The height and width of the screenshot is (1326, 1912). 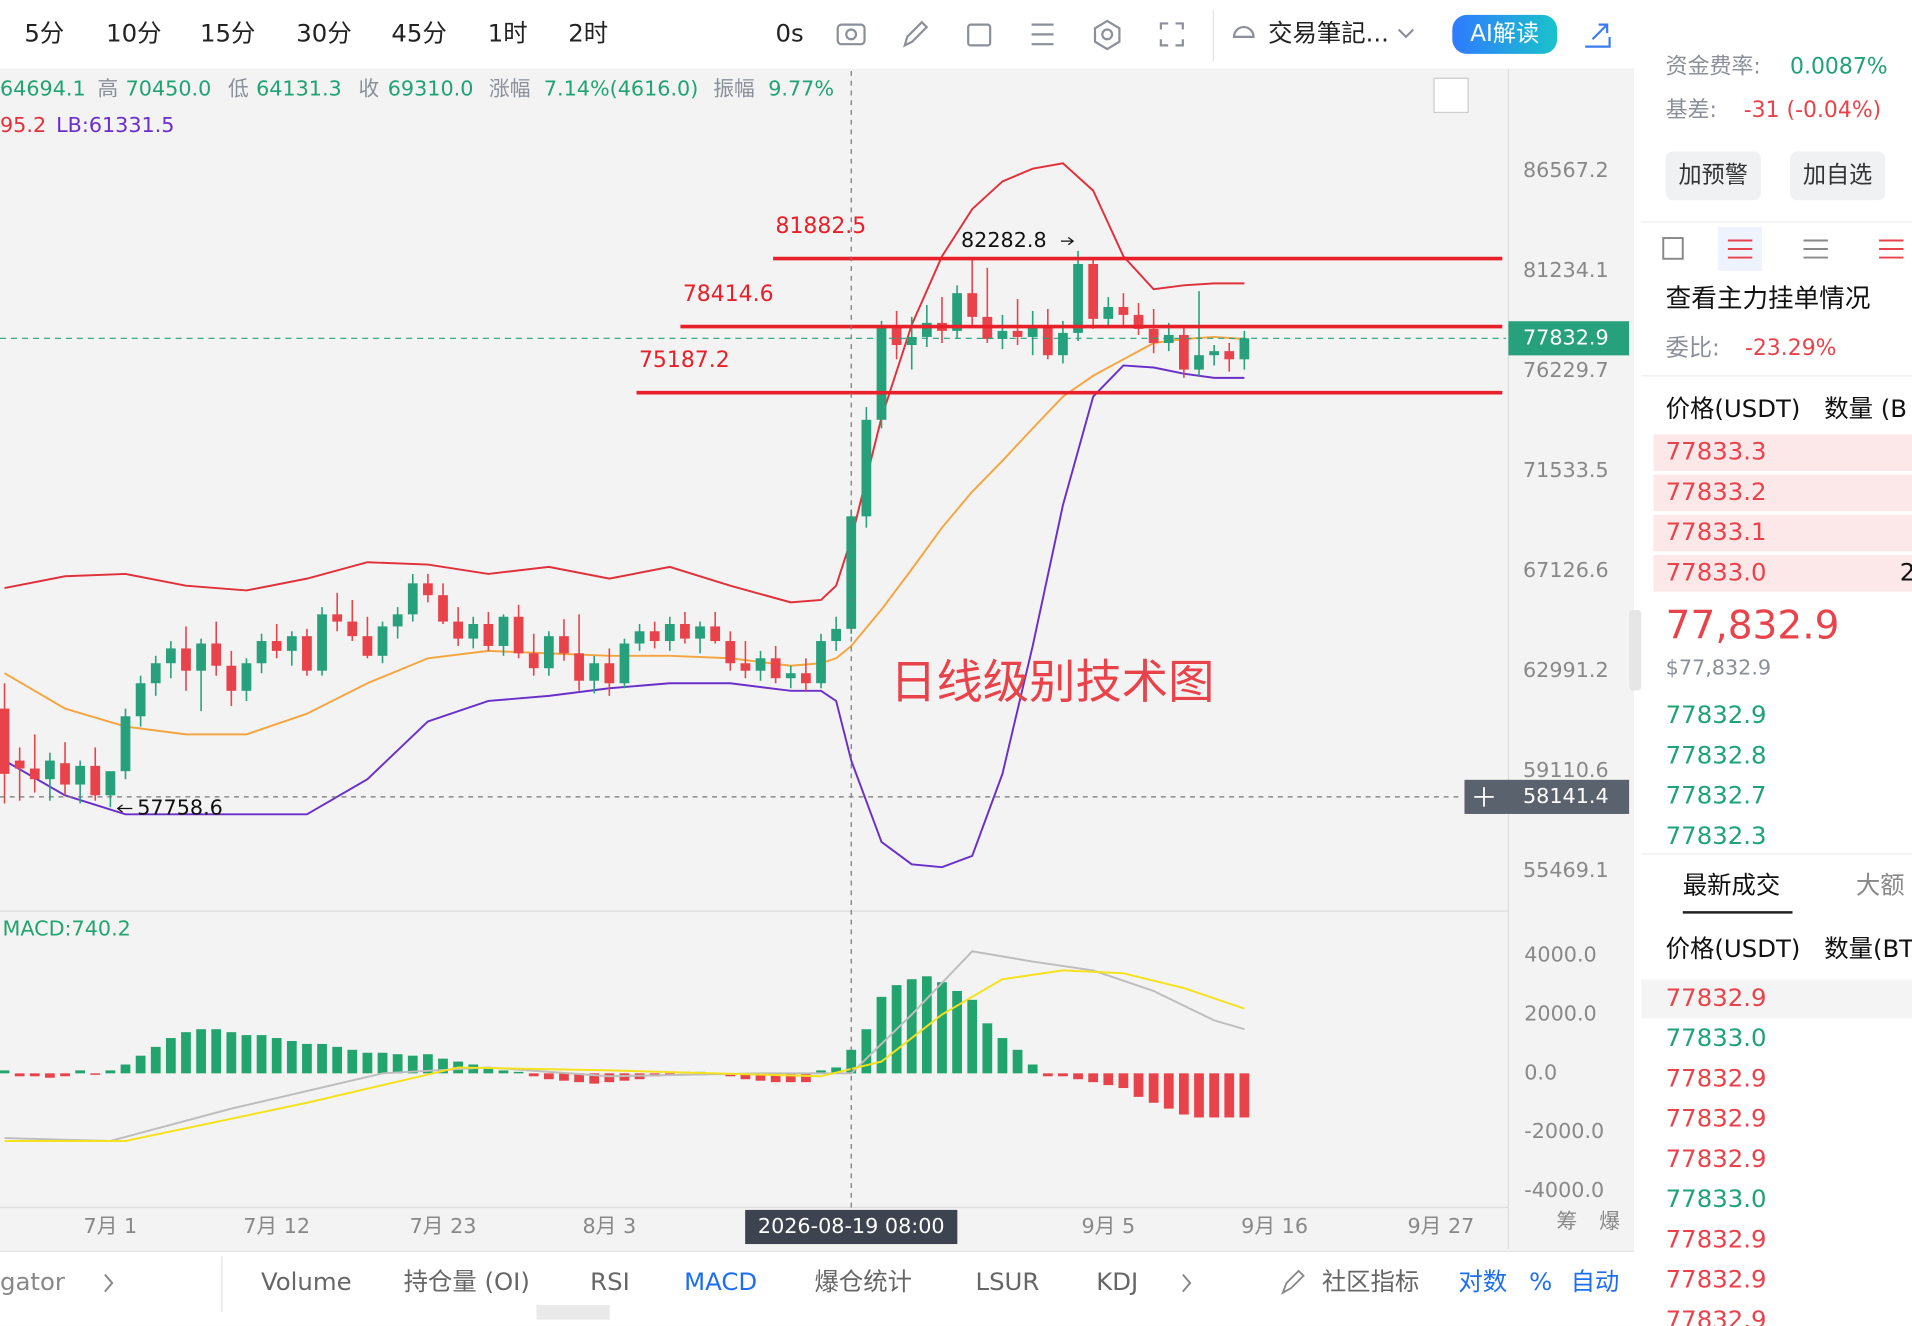 What do you see at coordinates (1566, 570) in the screenshot?
I see `y-tick-label: 67126.6` at bounding box center [1566, 570].